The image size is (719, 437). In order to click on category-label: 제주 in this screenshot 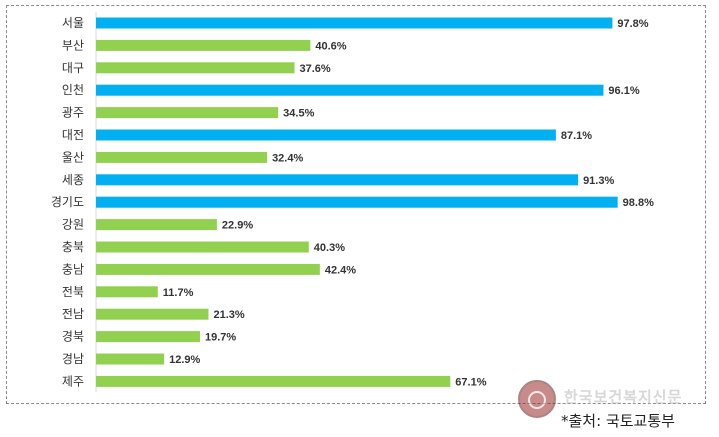, I will do `click(73, 381)`.